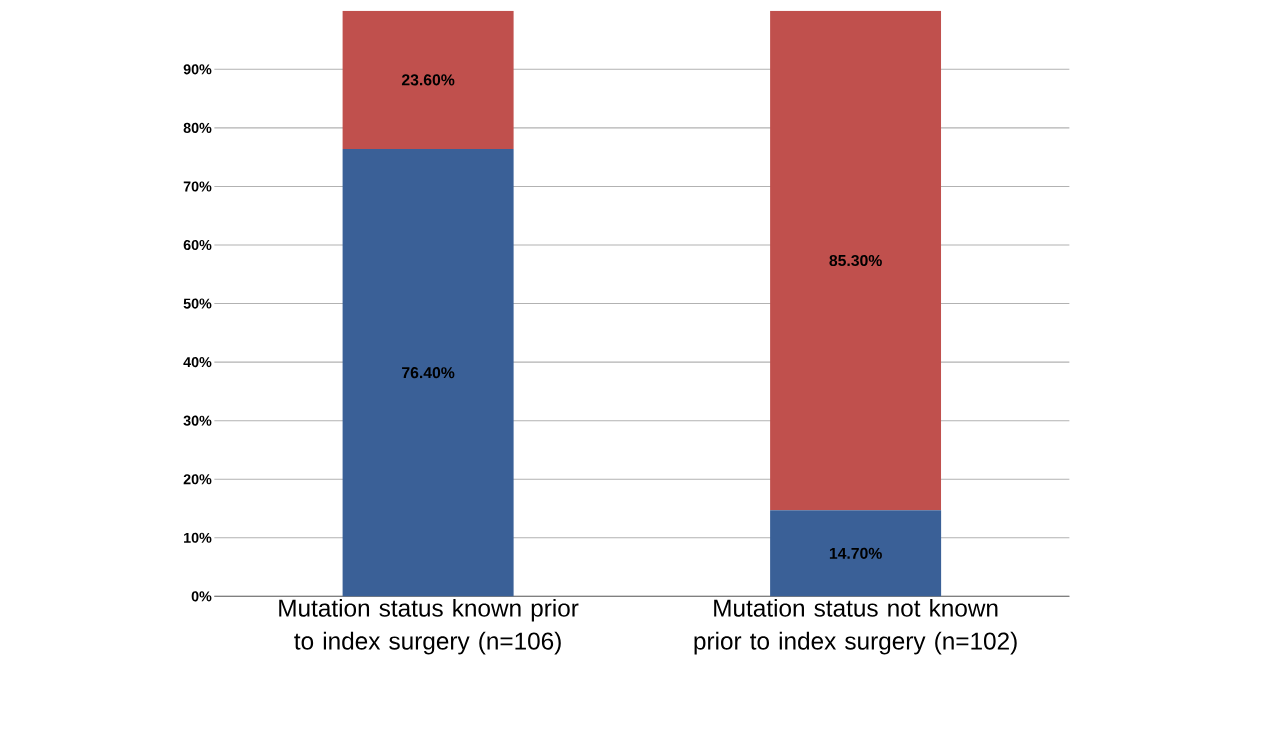  I want to click on data-label: 76.40%, so click(428, 372).